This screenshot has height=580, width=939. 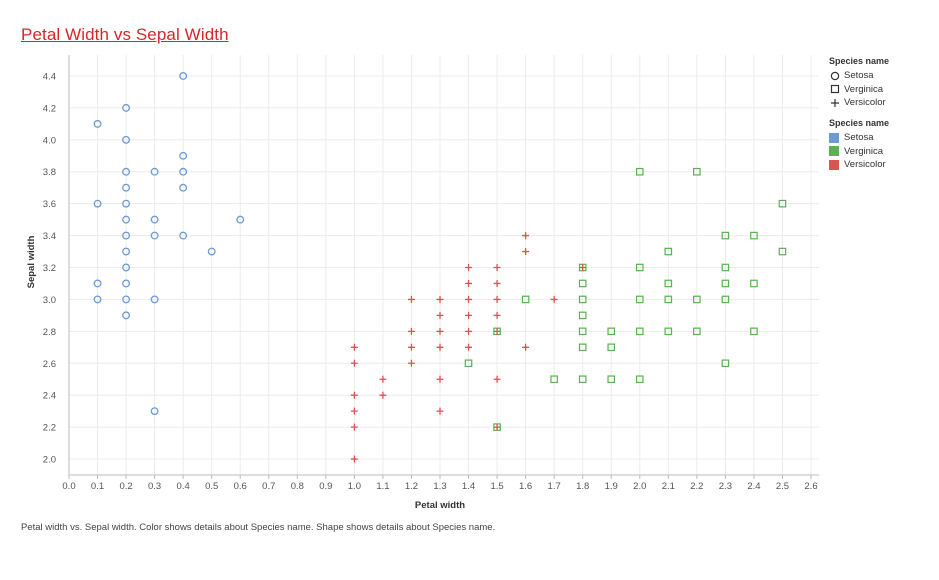 What do you see at coordinates (859, 103) in the screenshot?
I see `legend-item-versicolor-shape: Versicolor` at bounding box center [859, 103].